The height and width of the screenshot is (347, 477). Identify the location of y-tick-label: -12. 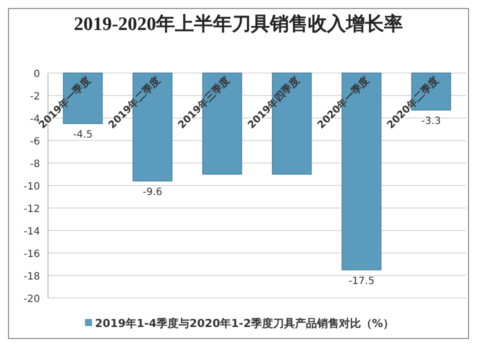
(32, 209).